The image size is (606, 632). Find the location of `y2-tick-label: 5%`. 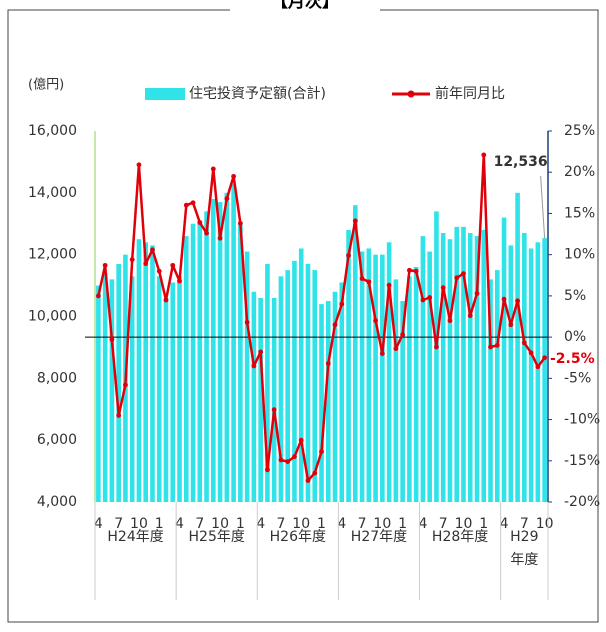

y2-tick-label: 5% is located at coordinates (575, 296).